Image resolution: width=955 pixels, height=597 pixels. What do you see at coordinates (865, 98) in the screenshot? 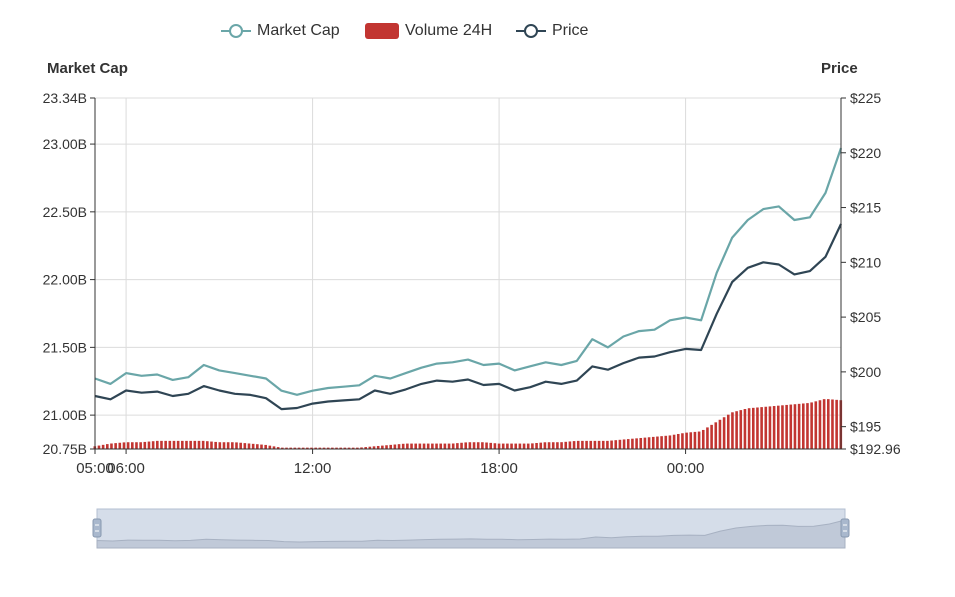
I see `right-axis-tick-label: $225` at bounding box center [865, 98].